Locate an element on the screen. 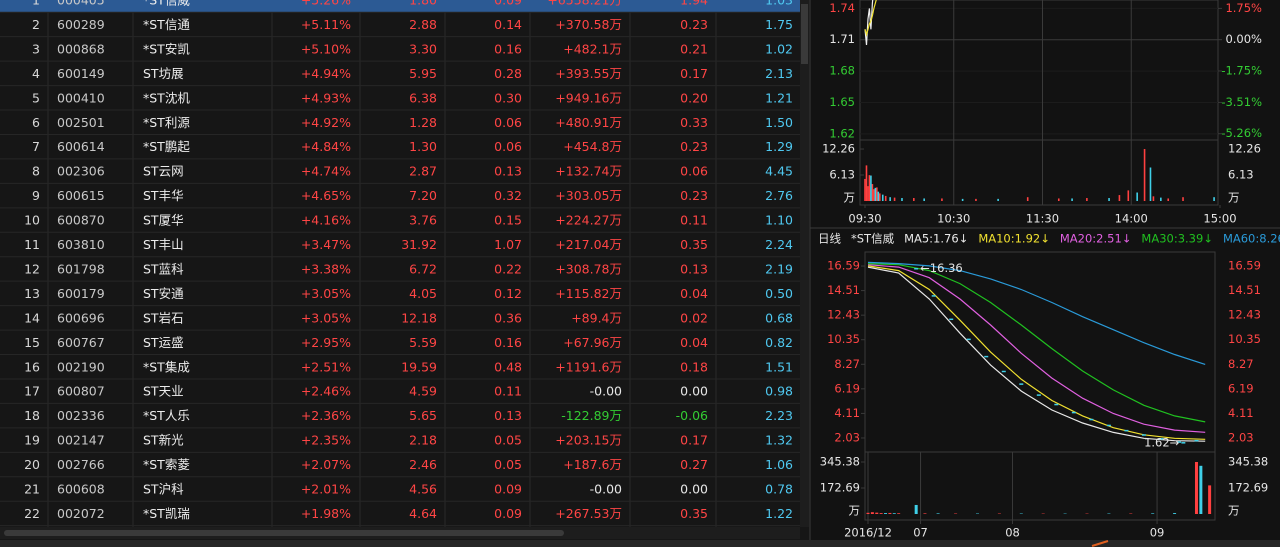 This screenshot has height=547, width=1280. table-cell: +482.1万 is located at coordinates (592, 48).